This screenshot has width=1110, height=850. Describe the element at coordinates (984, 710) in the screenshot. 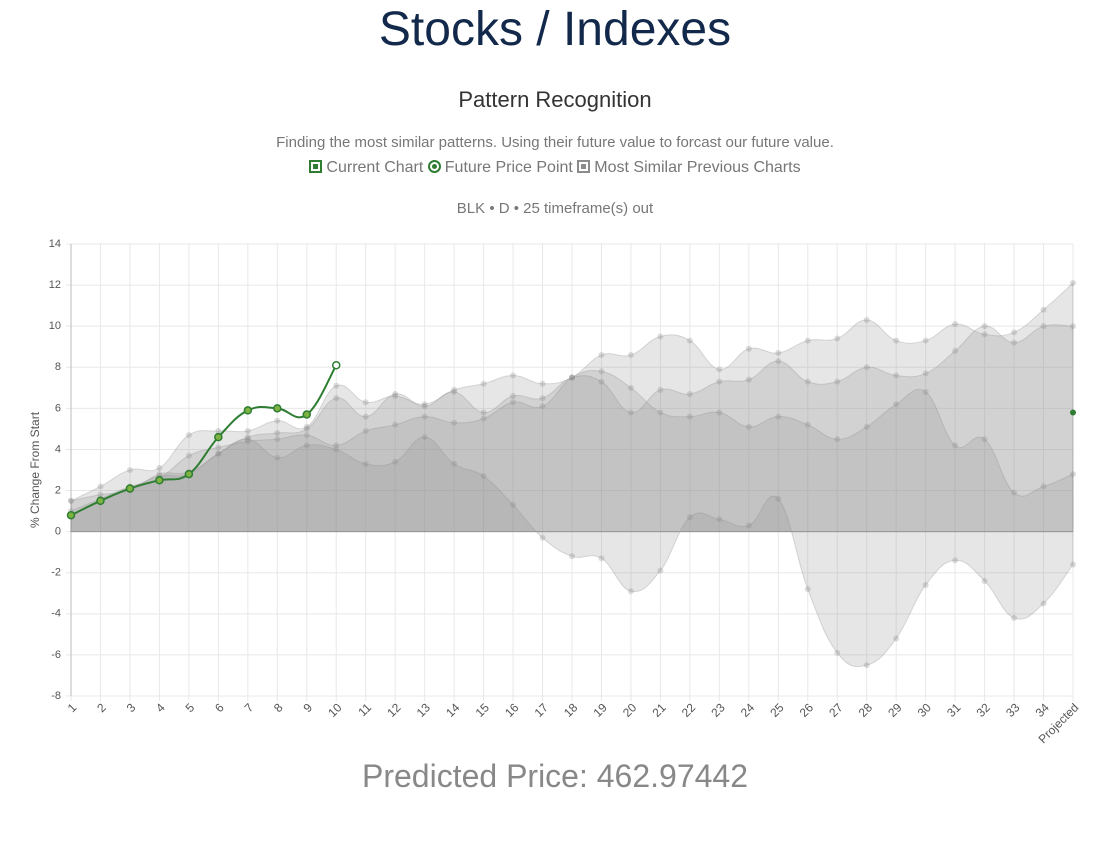

I see `x-tick-label: 32` at that location.